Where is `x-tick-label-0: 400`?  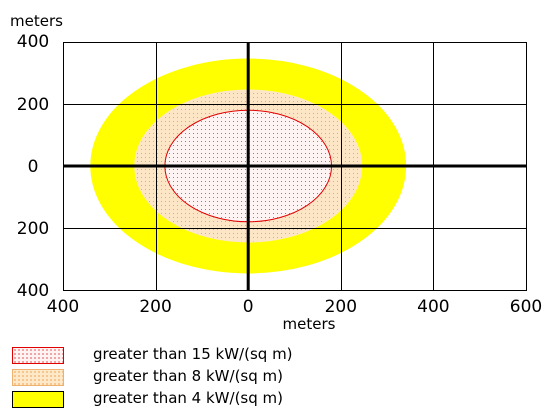 x-tick-label-0: 400 is located at coordinates (63, 307).